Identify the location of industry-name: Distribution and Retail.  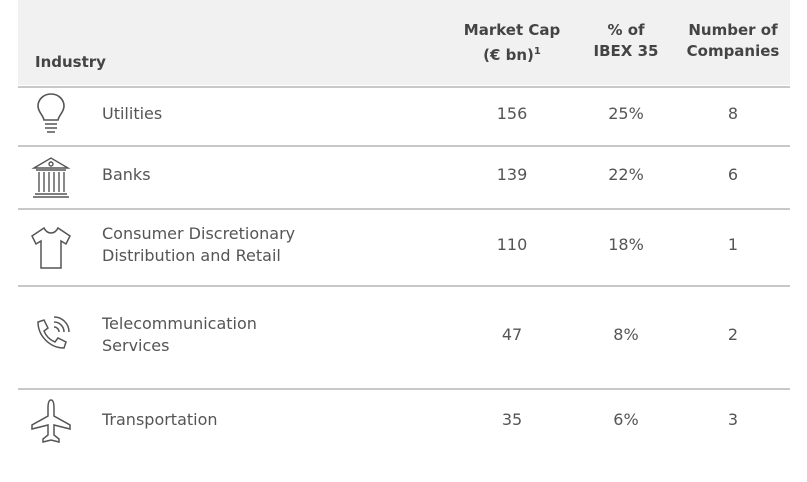
(191, 255).